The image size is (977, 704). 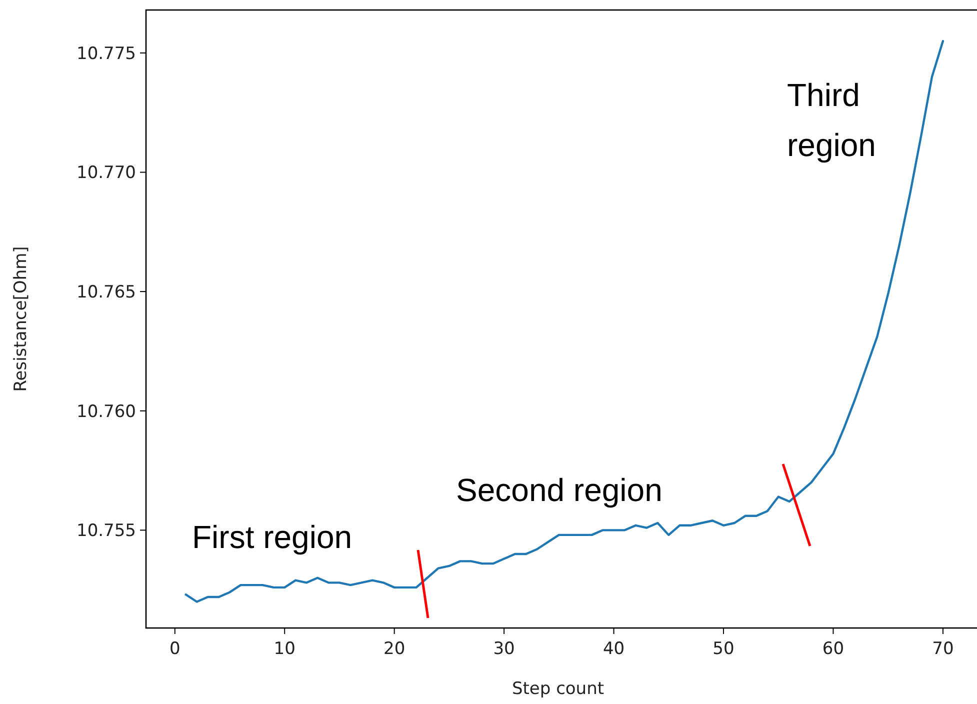 What do you see at coordinates (395, 649) in the screenshot?
I see `x-tick-label: 20` at bounding box center [395, 649].